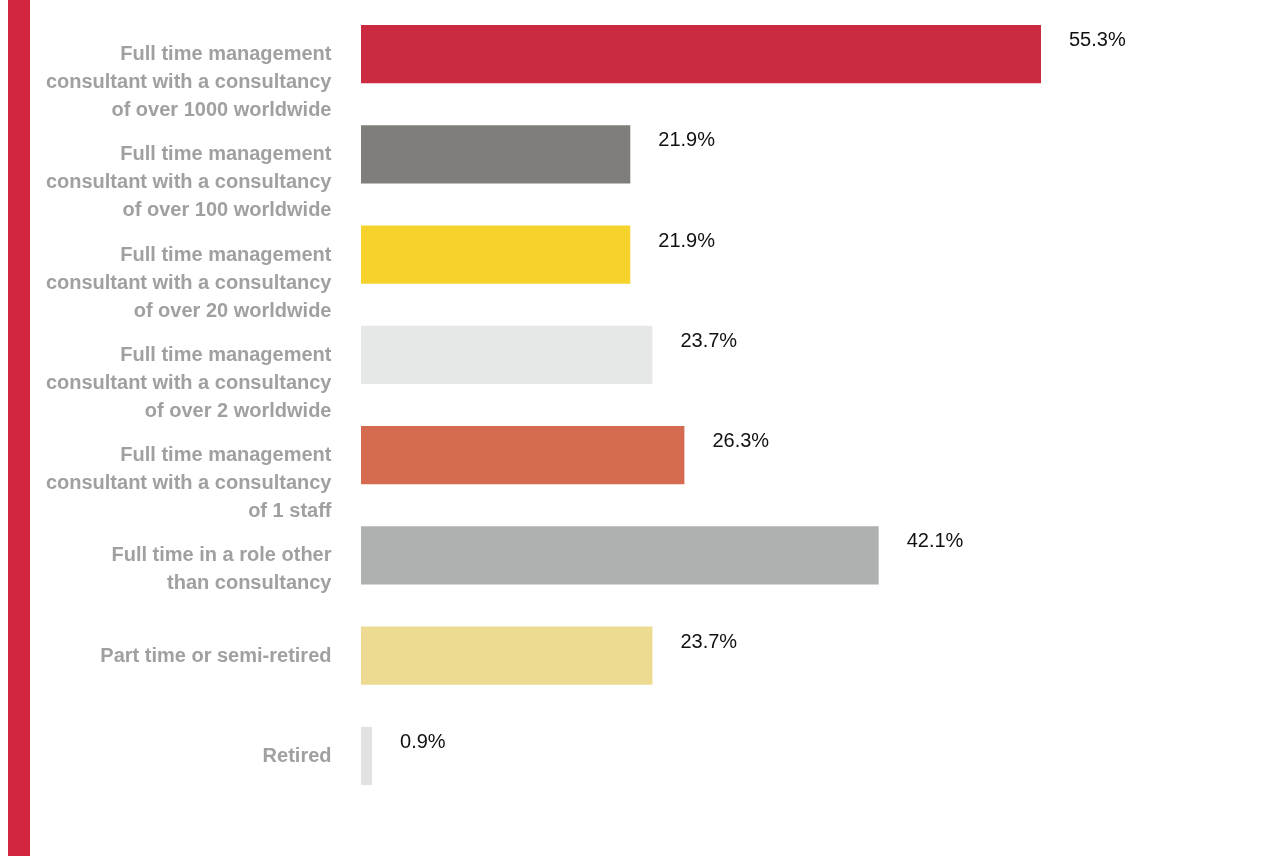 The width and height of the screenshot is (1264, 856). What do you see at coordinates (189, 181) in the screenshot?
I see `y-tick-label: Full time management consultant with a consultancy of over 100 worldwide` at bounding box center [189, 181].